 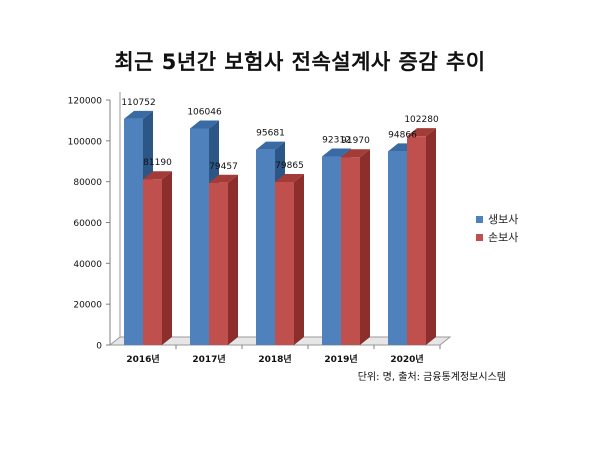 What do you see at coordinates (204, 112) in the screenshot?
I see `data-label: 106046` at bounding box center [204, 112].